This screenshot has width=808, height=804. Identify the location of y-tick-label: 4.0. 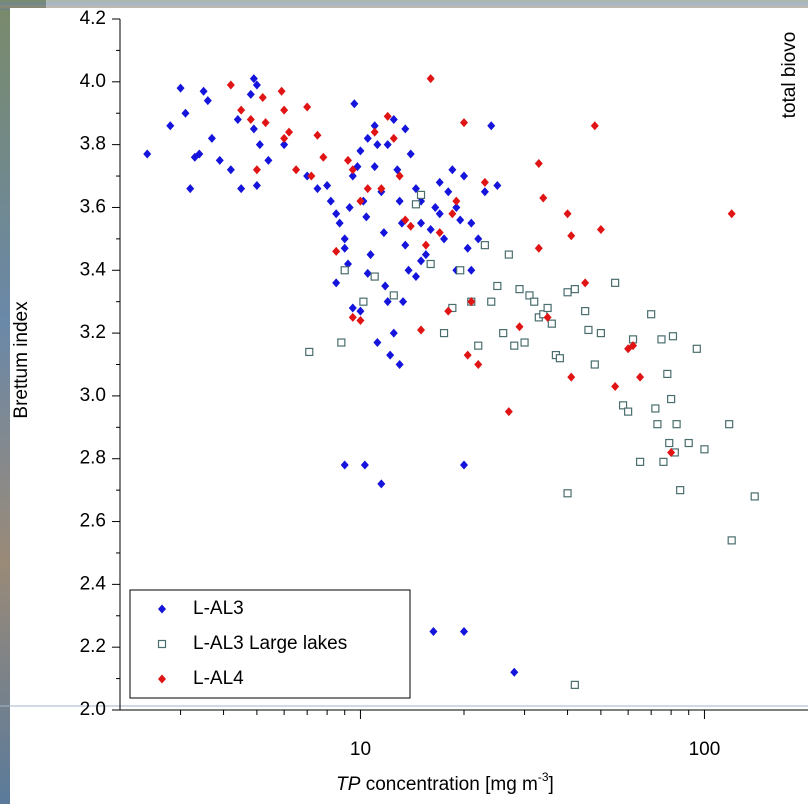
(93, 81).